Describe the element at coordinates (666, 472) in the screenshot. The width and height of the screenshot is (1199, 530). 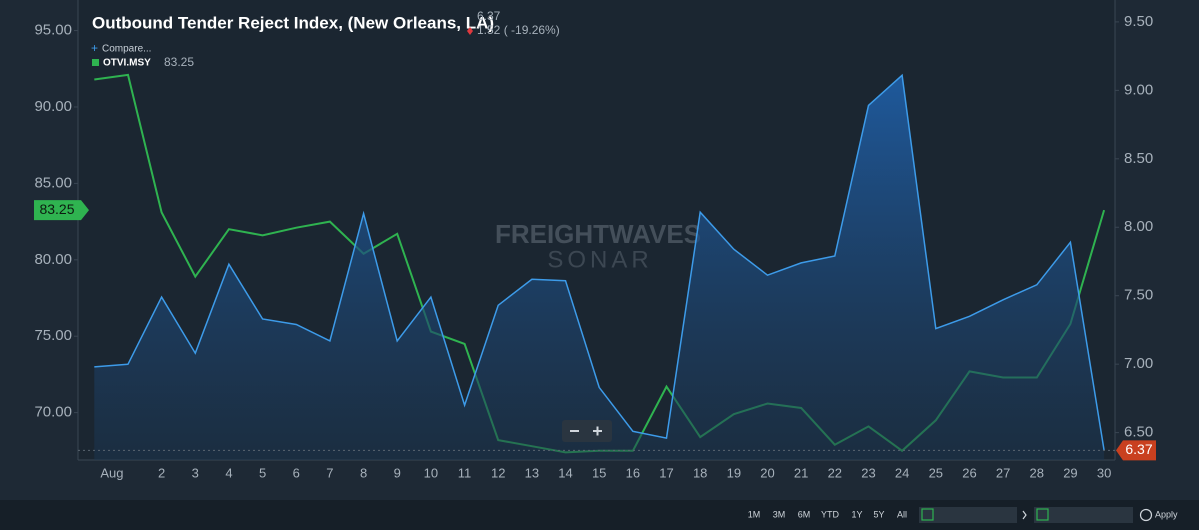
I see `x-tick-label: 17` at that location.